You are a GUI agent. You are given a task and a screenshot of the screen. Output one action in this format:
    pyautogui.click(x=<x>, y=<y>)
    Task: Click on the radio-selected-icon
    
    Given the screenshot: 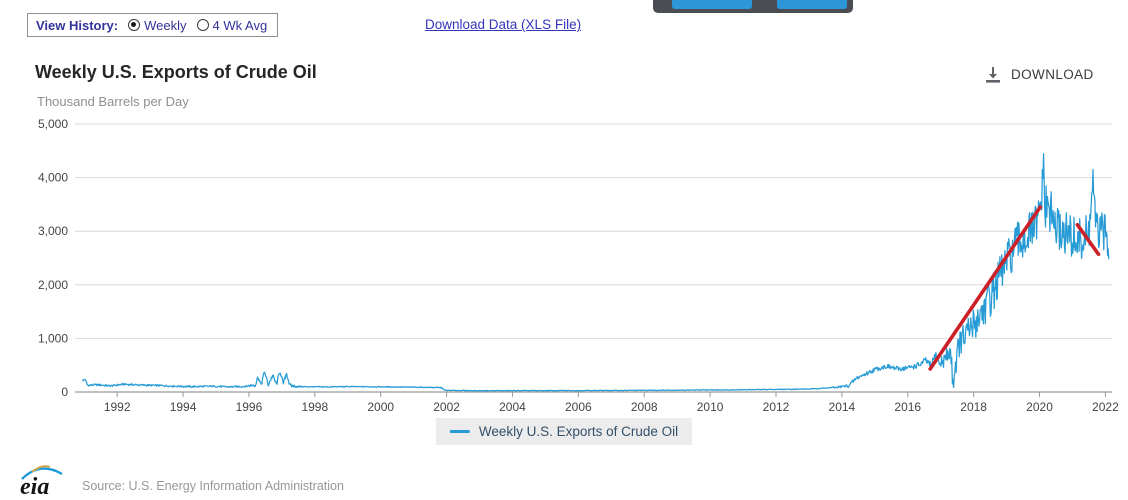 What is the action you would take?
    pyautogui.click(x=134, y=25)
    